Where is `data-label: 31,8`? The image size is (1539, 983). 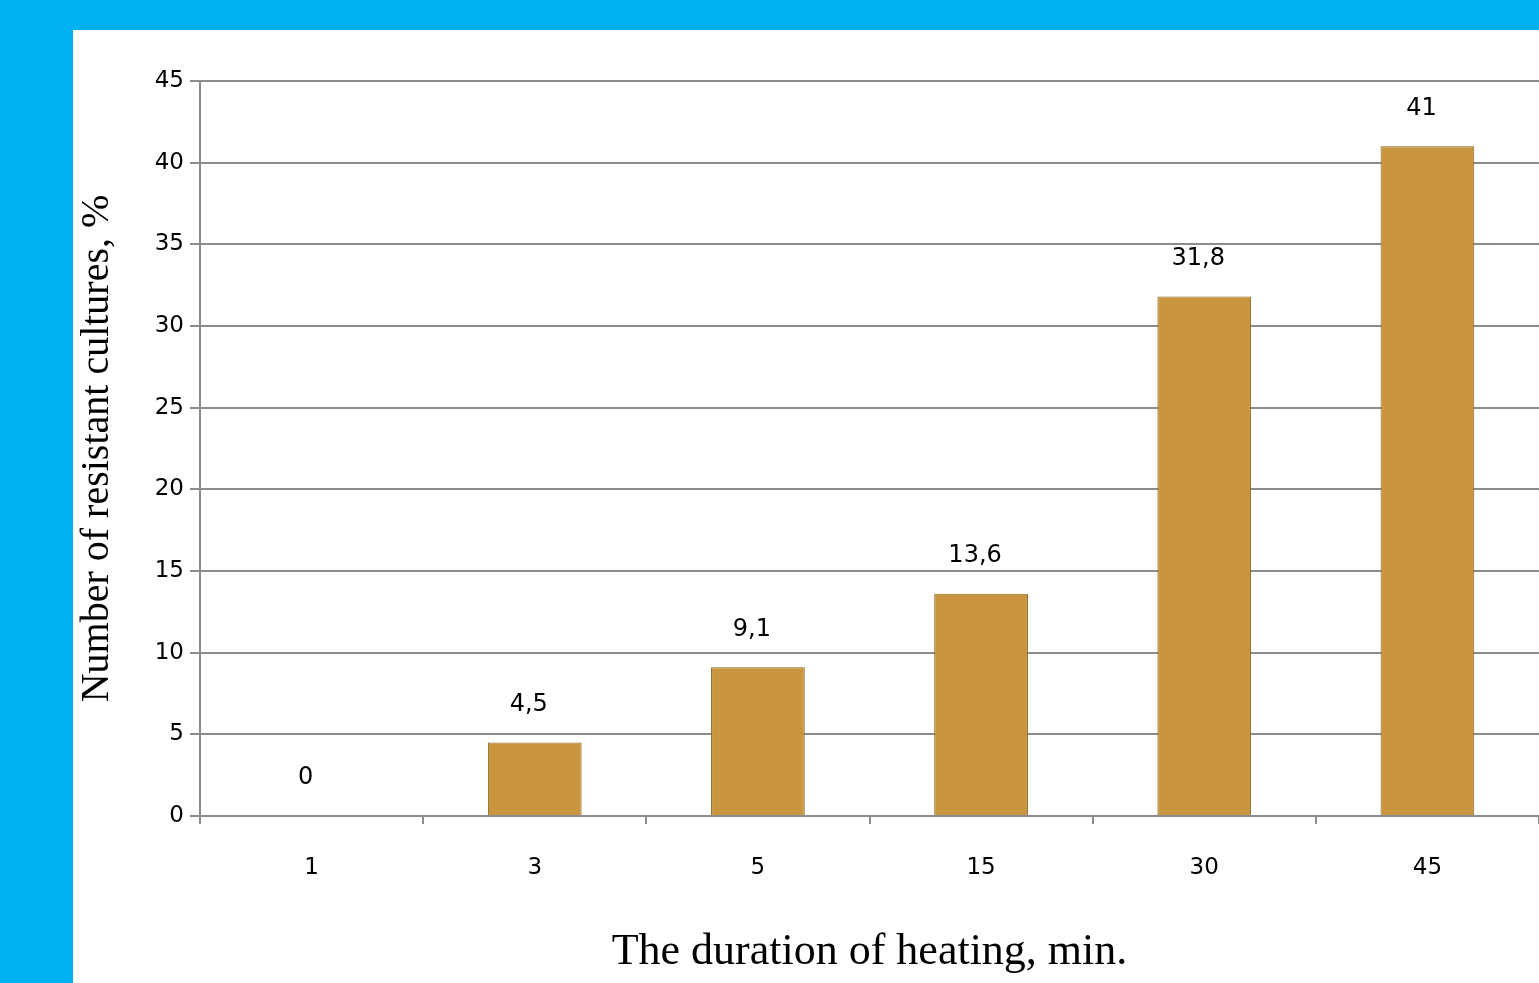 data-label: 31,8 is located at coordinates (1198, 256).